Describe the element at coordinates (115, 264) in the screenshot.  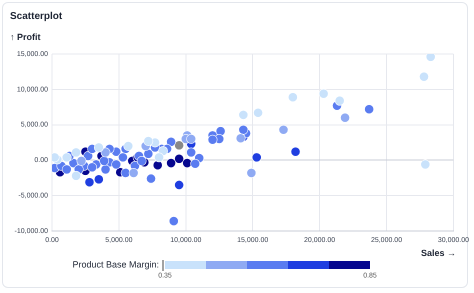
I see `color-bar-title: Product Base Margin:` at that location.